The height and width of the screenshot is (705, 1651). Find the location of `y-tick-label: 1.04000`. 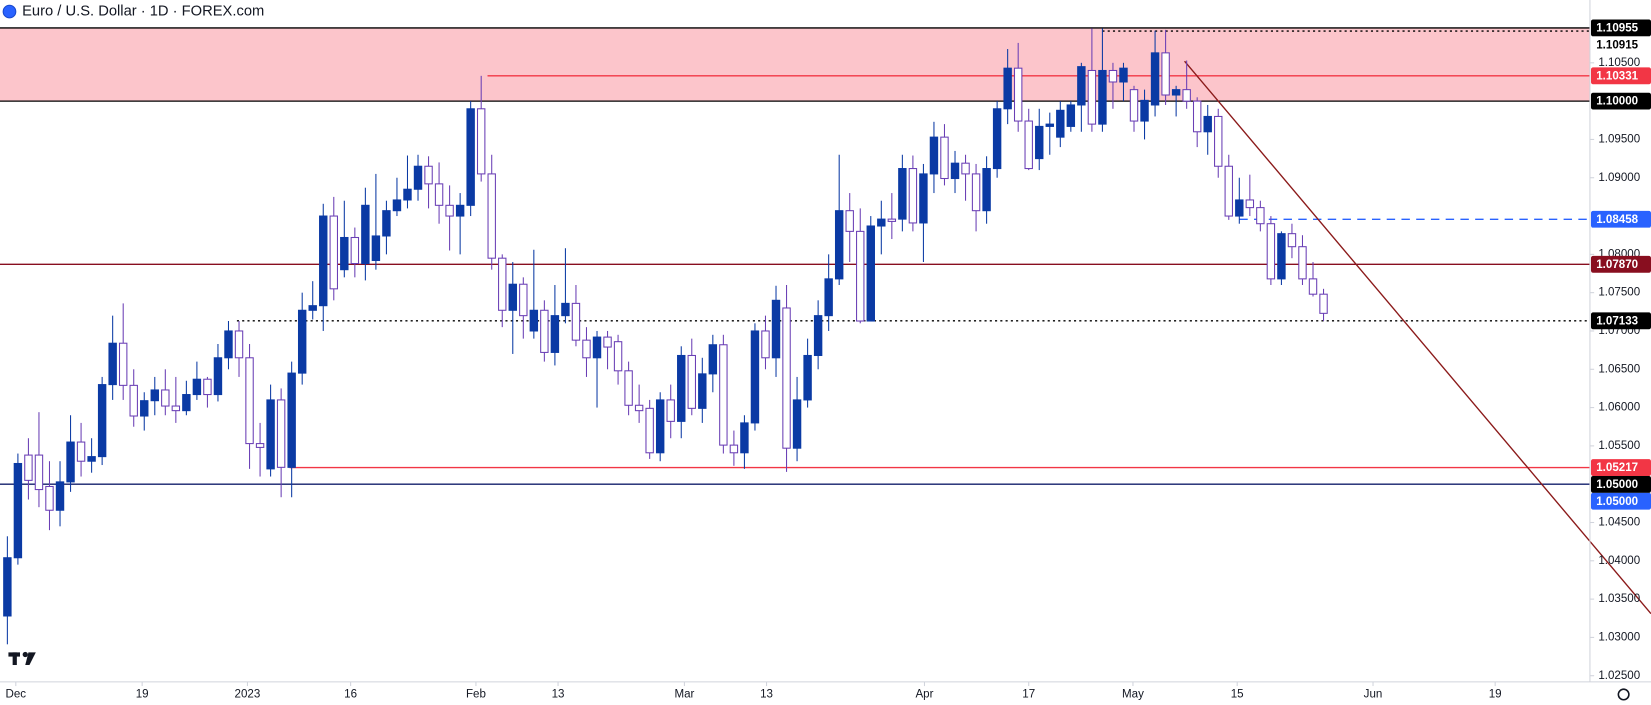

y-tick-label: 1.04000 is located at coordinates (1619, 561).